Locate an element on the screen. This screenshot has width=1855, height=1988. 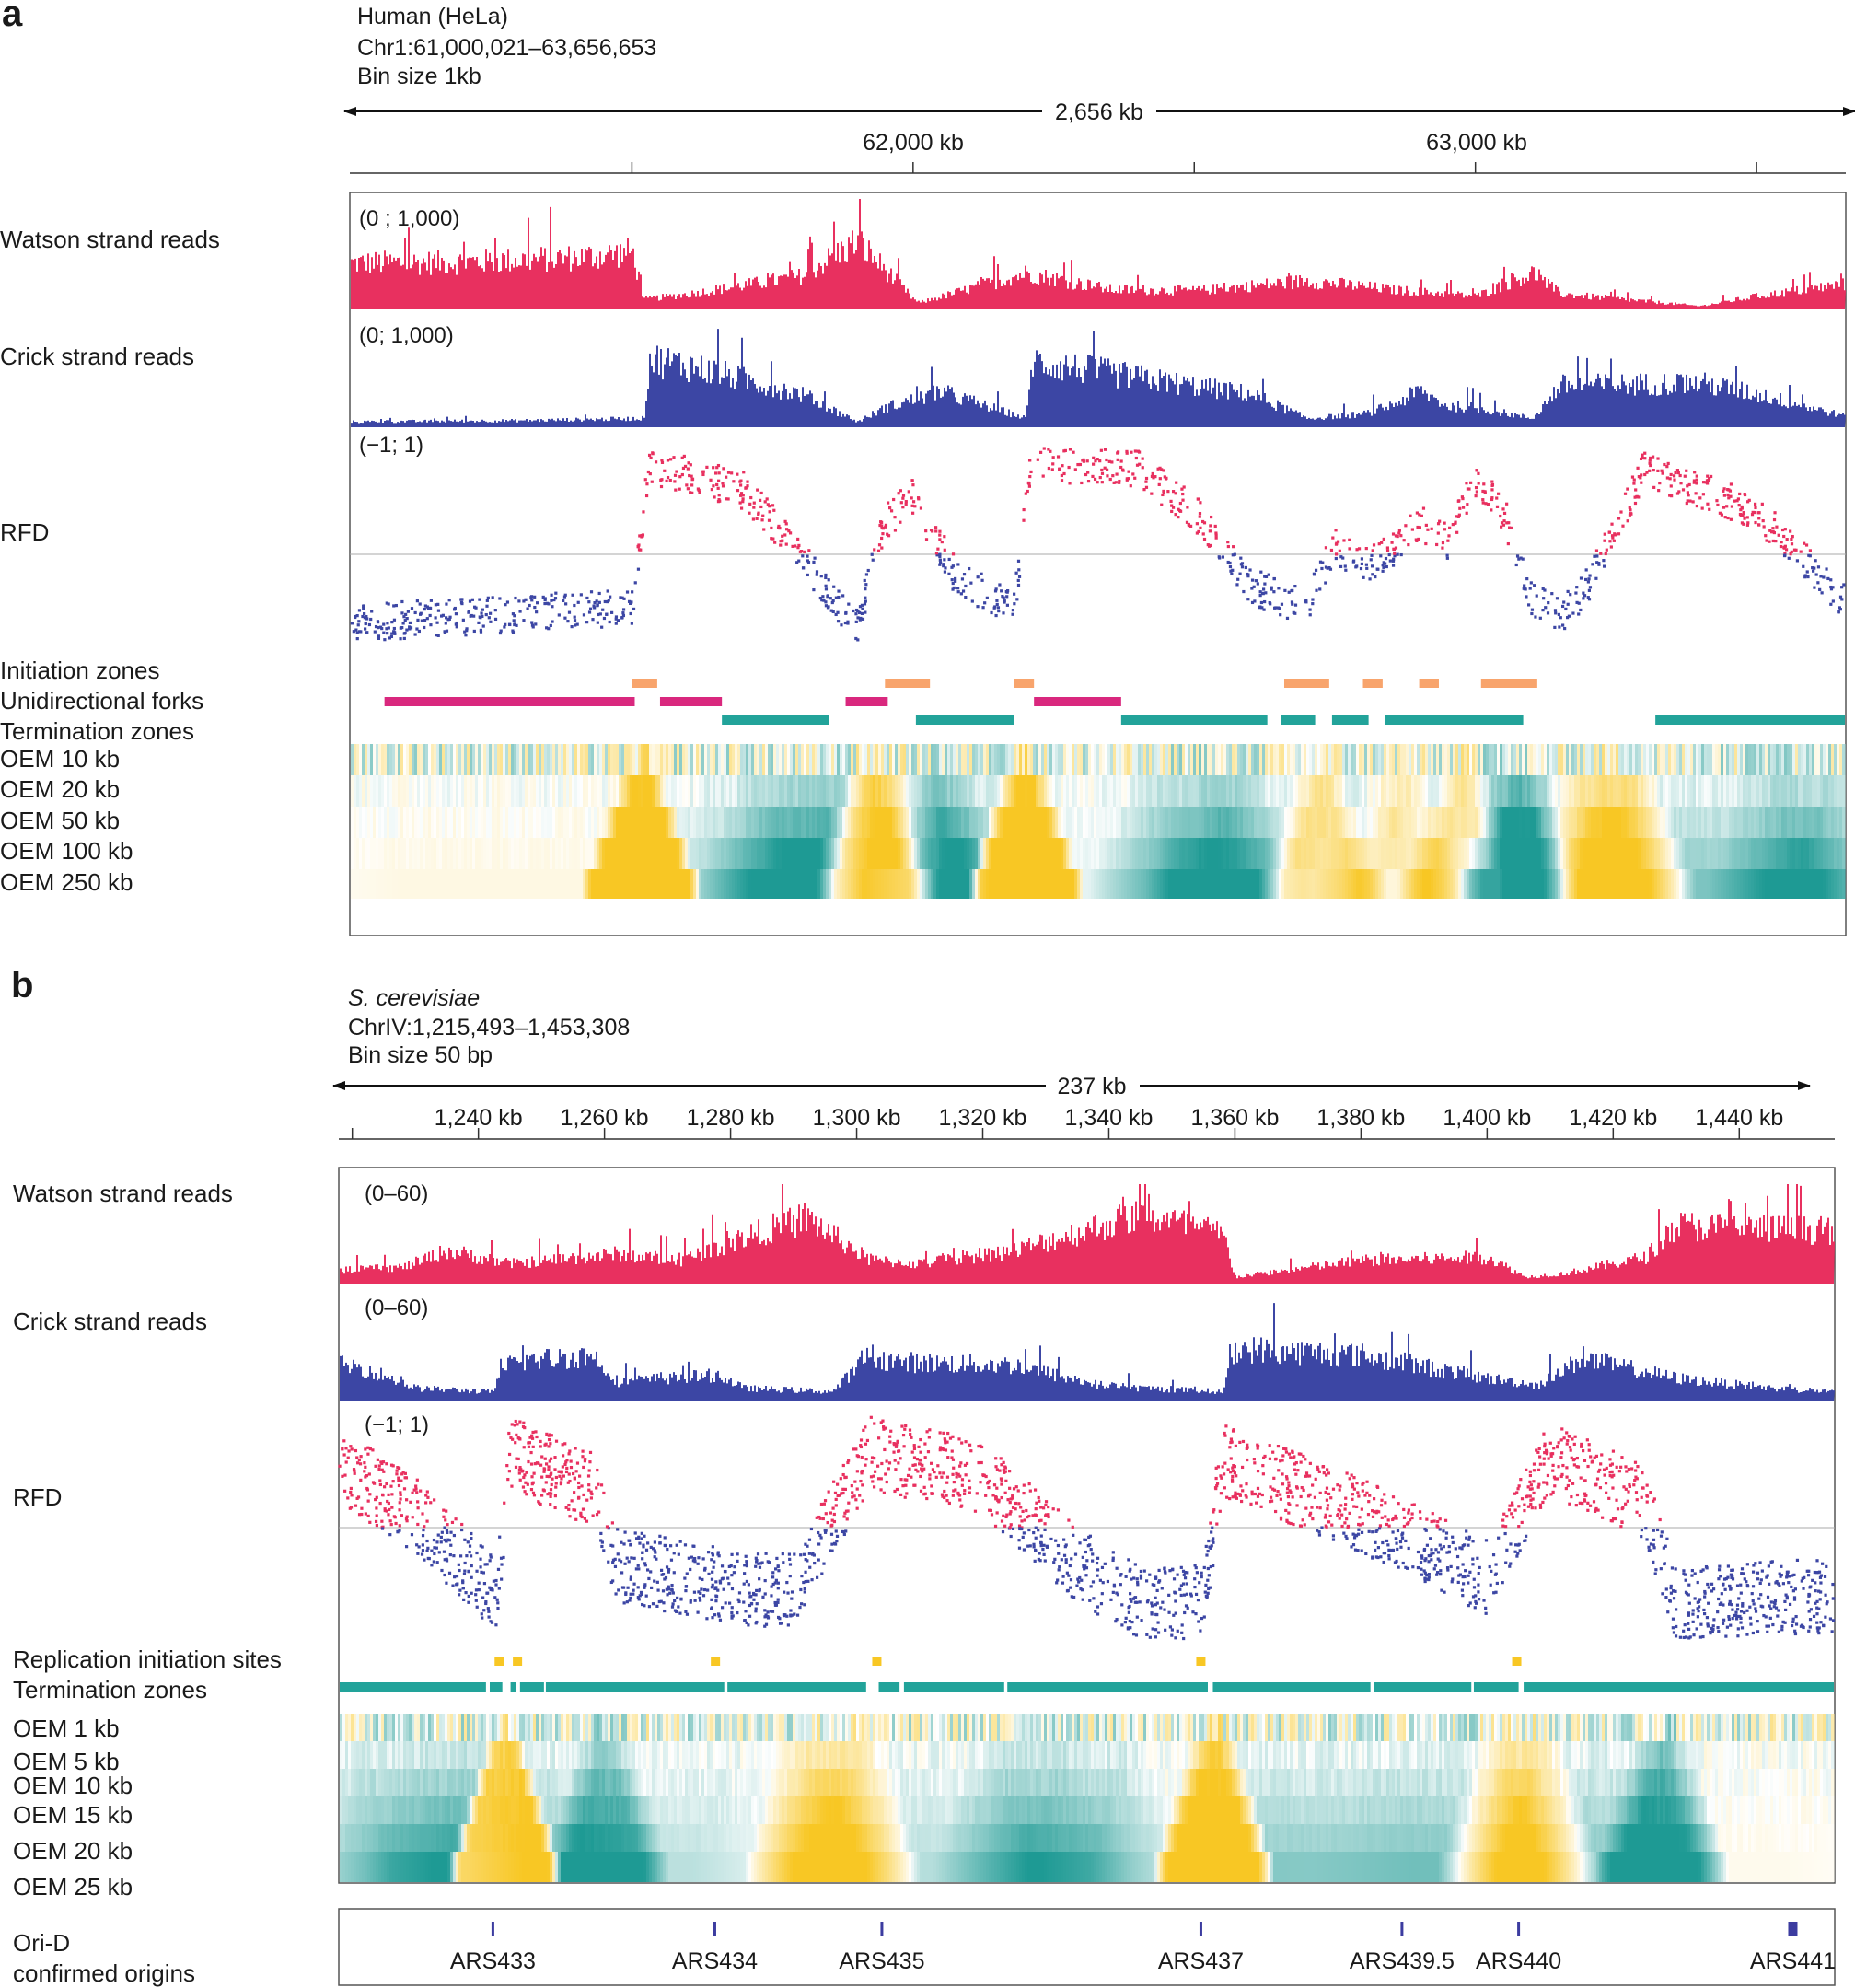
panel-a-label-oem-20: OEM 20 kb is located at coordinates (60, 789).